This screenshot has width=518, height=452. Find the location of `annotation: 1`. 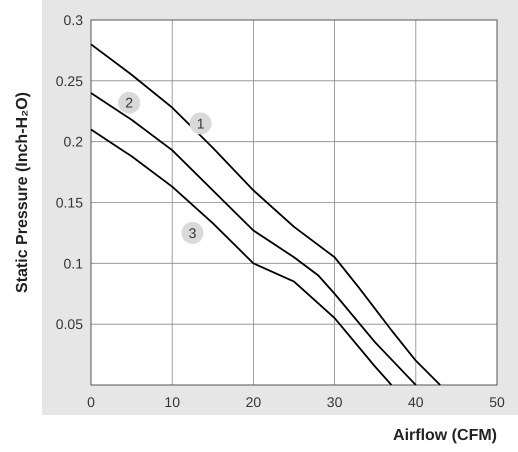

annotation: 1 is located at coordinates (200, 123).